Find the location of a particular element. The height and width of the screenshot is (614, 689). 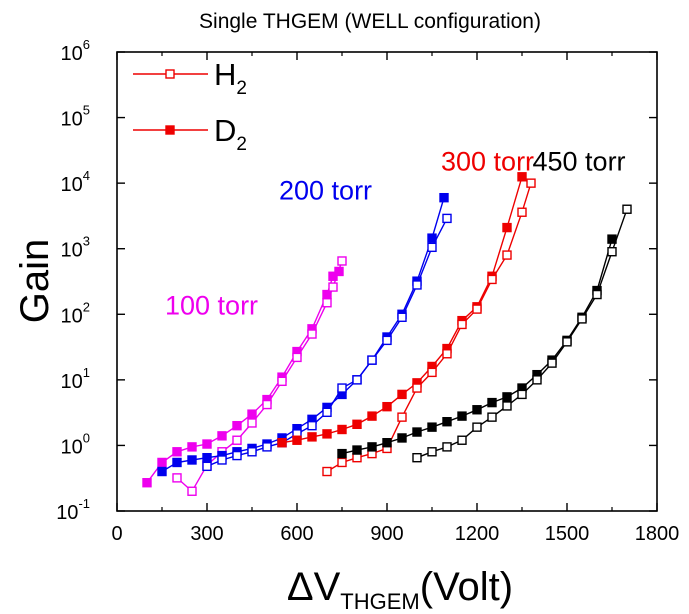

x-tick-label: 900 is located at coordinates (386, 534).